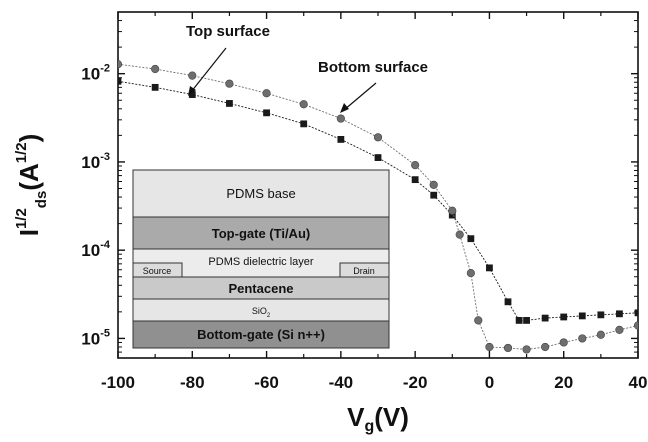 This screenshot has width=648, height=442. I want to click on inset-layer-top-gate-label: Top-gate (Ti/Au), so click(261, 233).